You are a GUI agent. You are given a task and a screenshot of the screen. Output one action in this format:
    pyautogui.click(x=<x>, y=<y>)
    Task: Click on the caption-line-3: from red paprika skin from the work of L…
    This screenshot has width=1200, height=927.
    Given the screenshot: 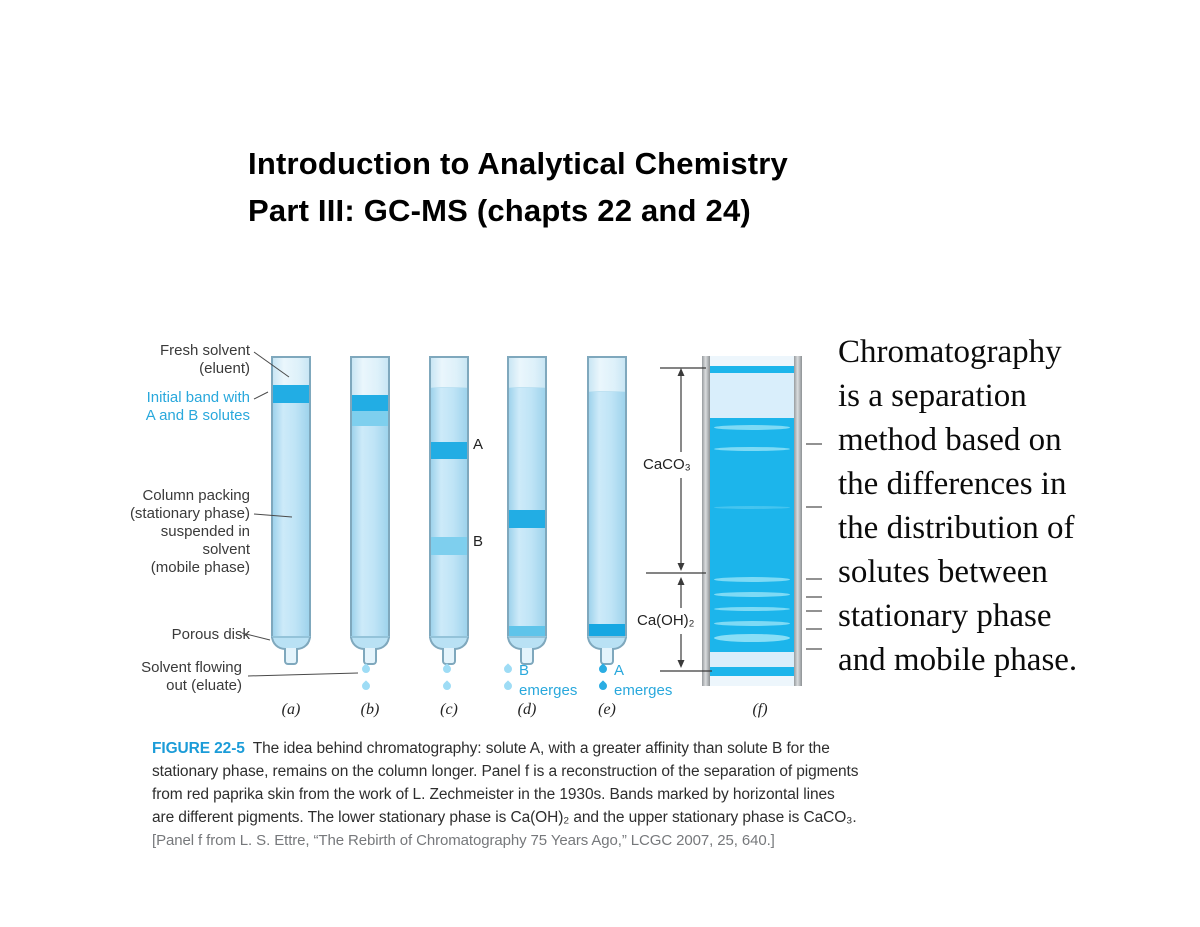 What is the action you would take?
    pyautogui.click(x=493, y=794)
    